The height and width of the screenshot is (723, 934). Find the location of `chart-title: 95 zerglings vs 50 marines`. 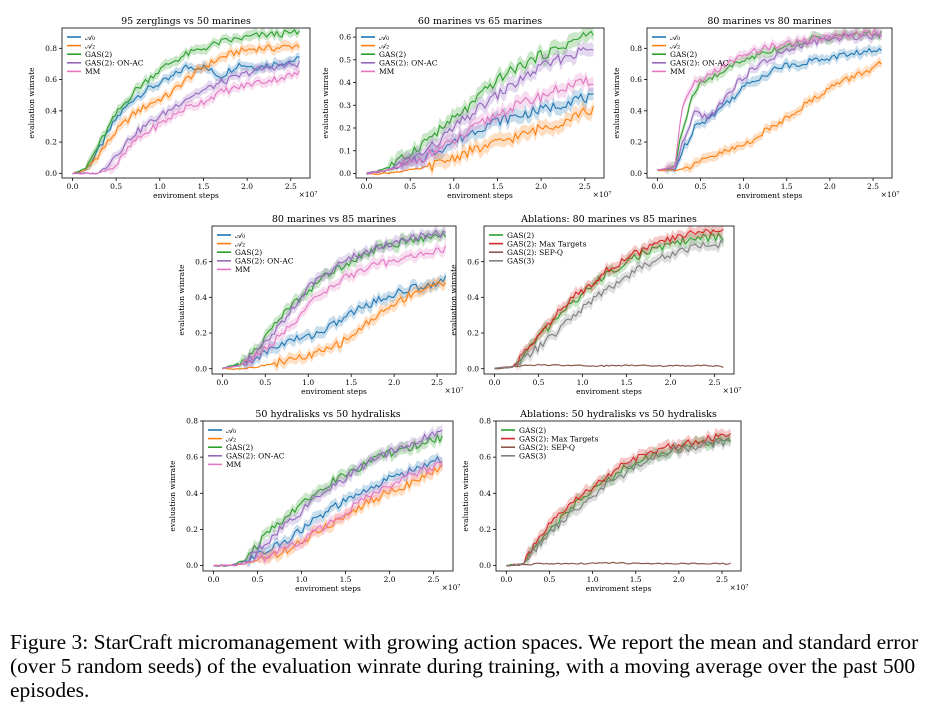

chart-title: 95 zerglings vs 50 marines is located at coordinates (186, 21).